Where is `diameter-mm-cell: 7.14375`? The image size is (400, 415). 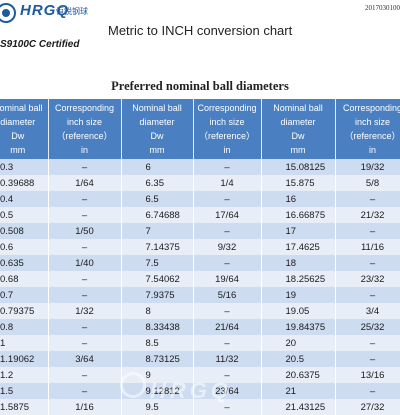
diameter-mm-cell: 7.14375 is located at coordinates (157, 247).